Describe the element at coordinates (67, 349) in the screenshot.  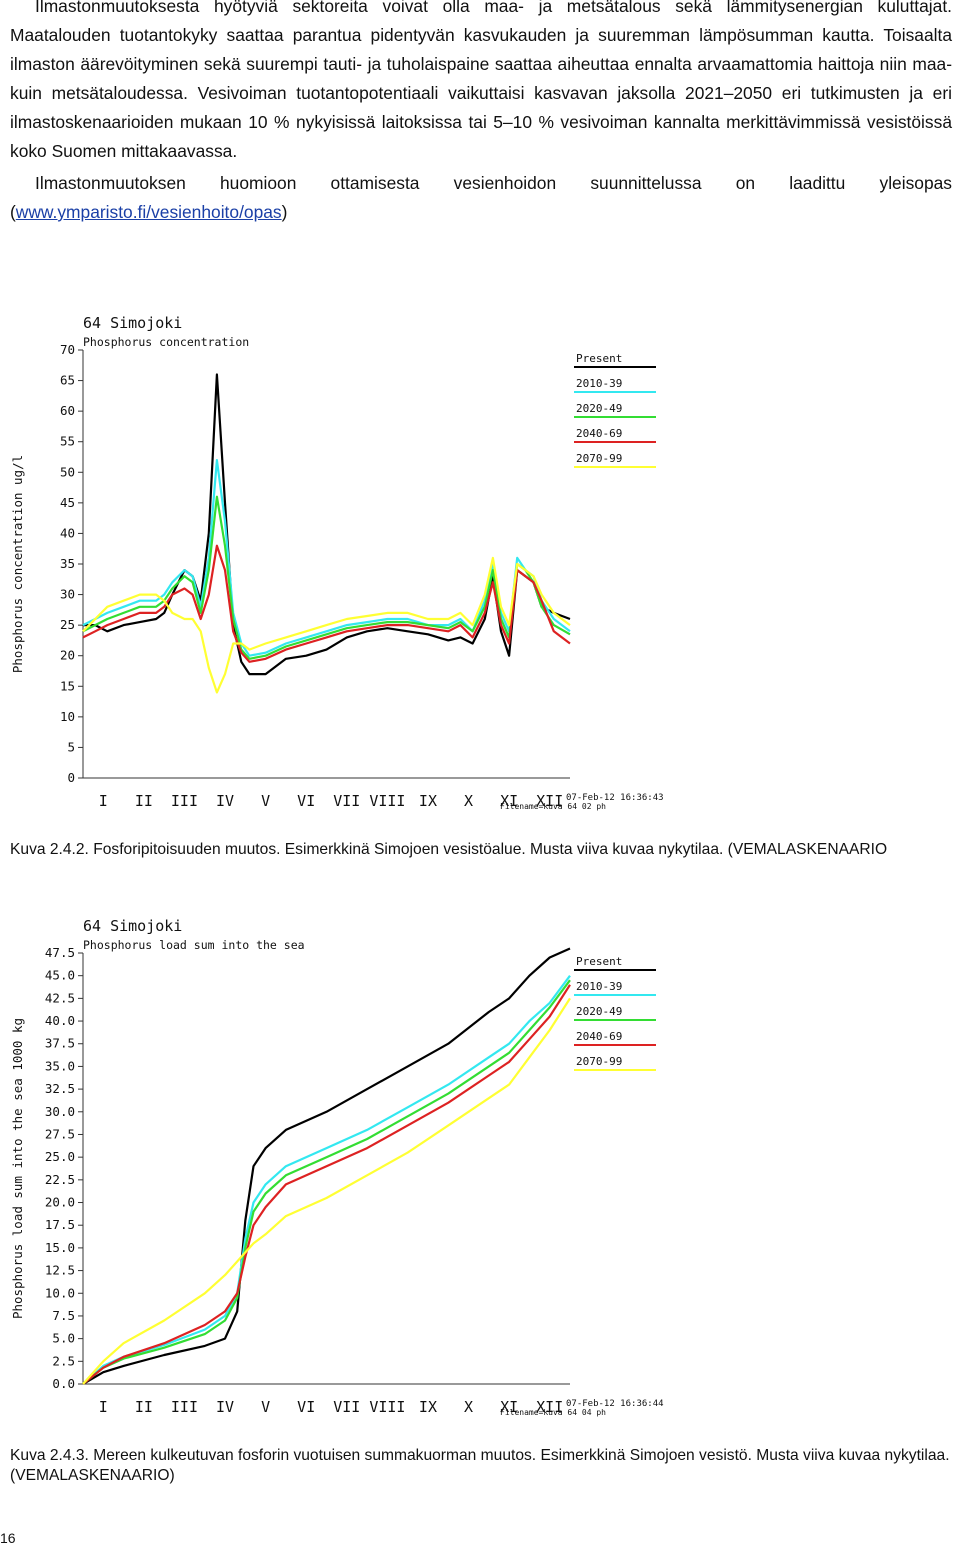
I see `y-tick-label: 70` at that location.